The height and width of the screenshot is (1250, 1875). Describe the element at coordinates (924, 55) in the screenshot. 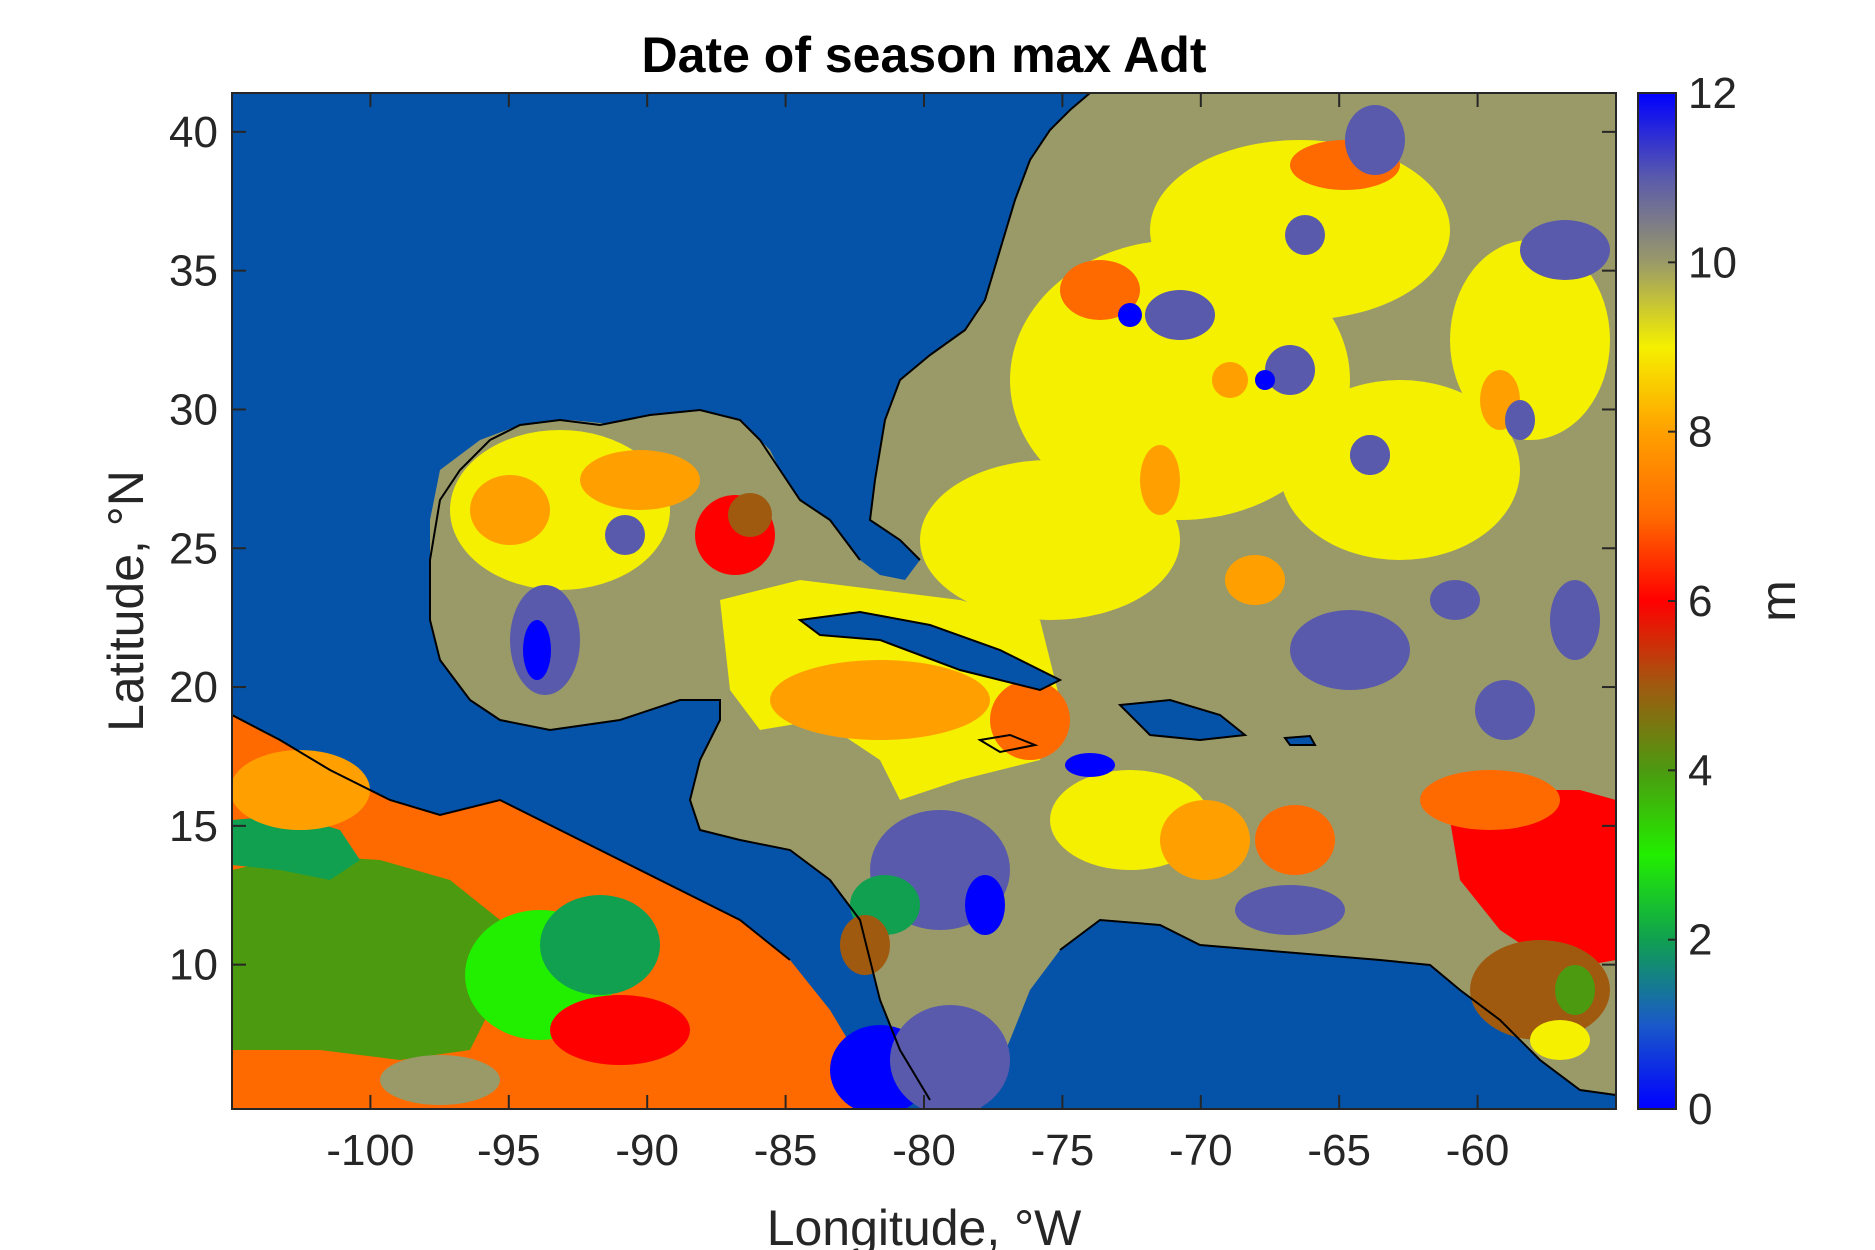

I see `chart-title: Date of season max Adt` at that location.